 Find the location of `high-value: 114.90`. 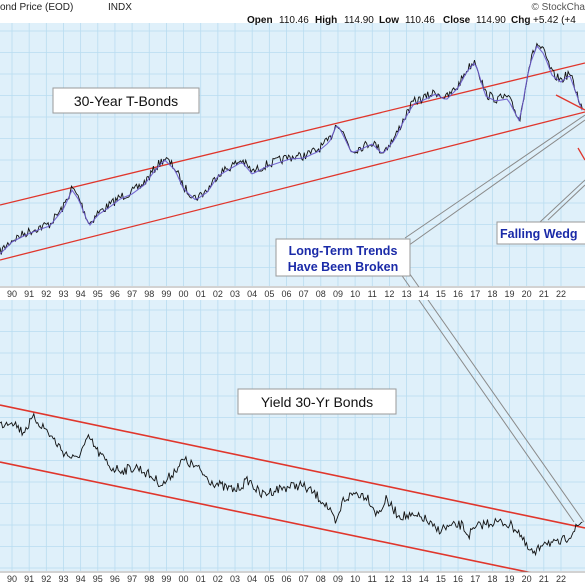

high-value: 114.90 is located at coordinates (359, 20).